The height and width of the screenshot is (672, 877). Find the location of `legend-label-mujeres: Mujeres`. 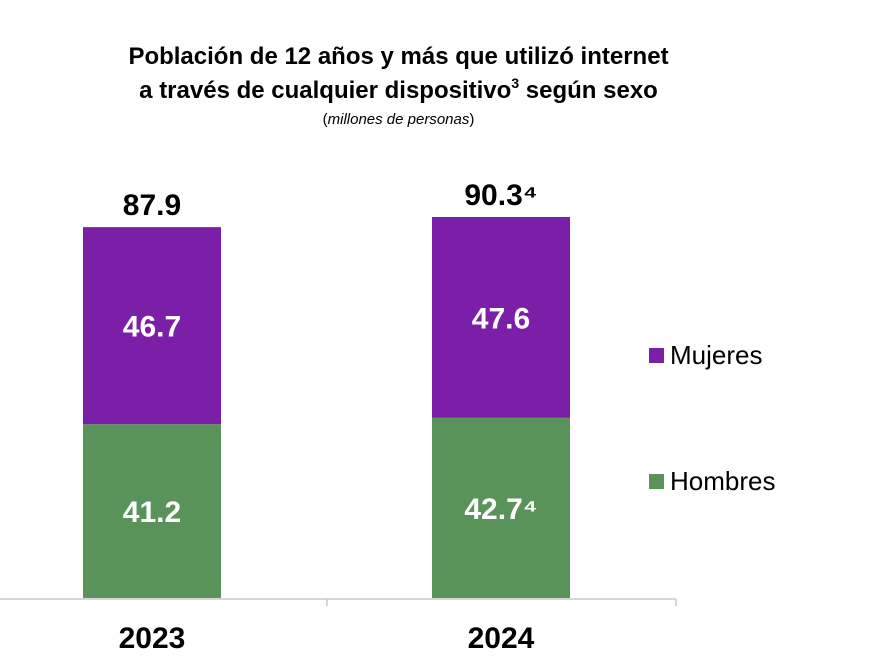

legend-label-mujeres: Mujeres is located at coordinates (716, 354).